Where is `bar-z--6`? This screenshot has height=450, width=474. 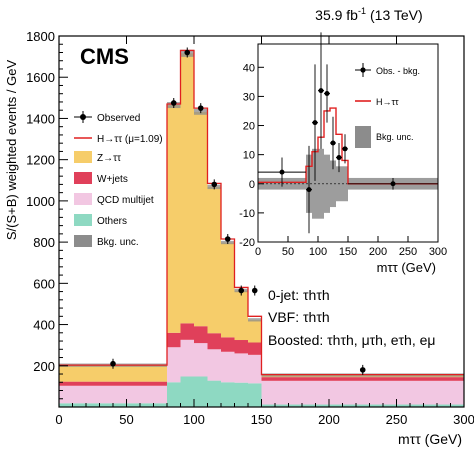
bar-z--6 is located at coordinates (241, 315).